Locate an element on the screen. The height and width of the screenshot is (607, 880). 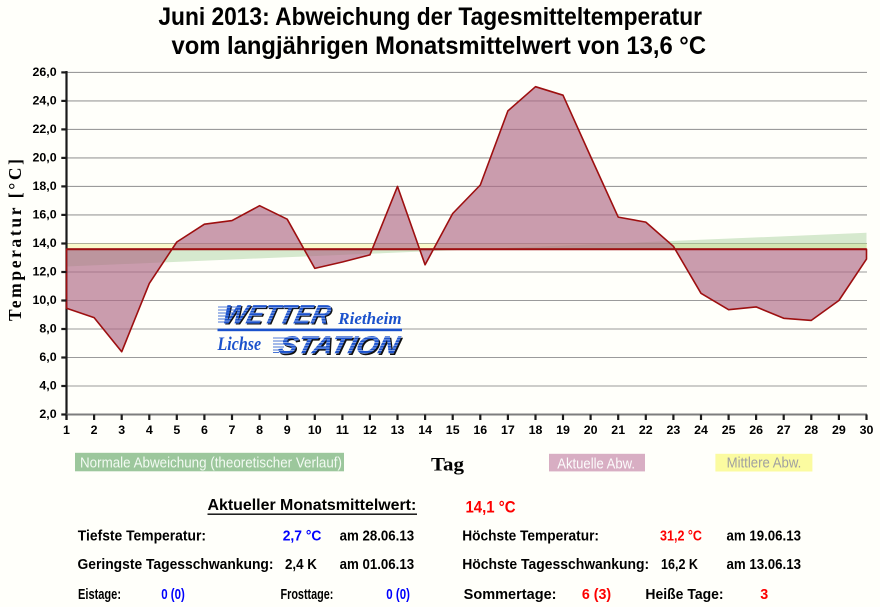
svg-text: 14,1 °C is located at coordinates (491, 507).